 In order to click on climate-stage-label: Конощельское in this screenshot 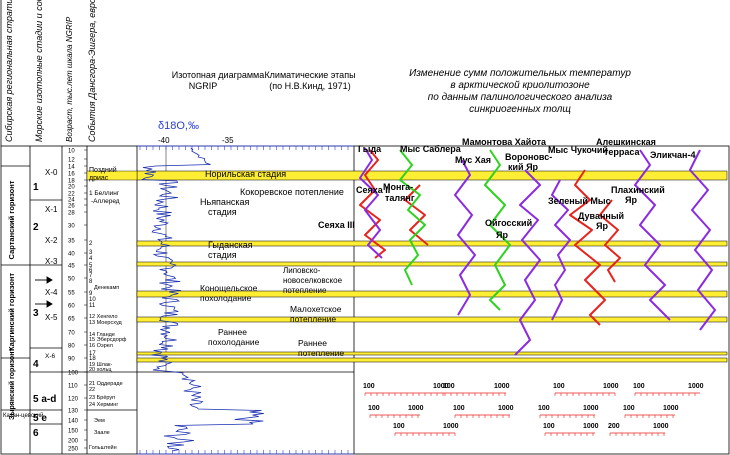, I will do `click(229, 288)`.